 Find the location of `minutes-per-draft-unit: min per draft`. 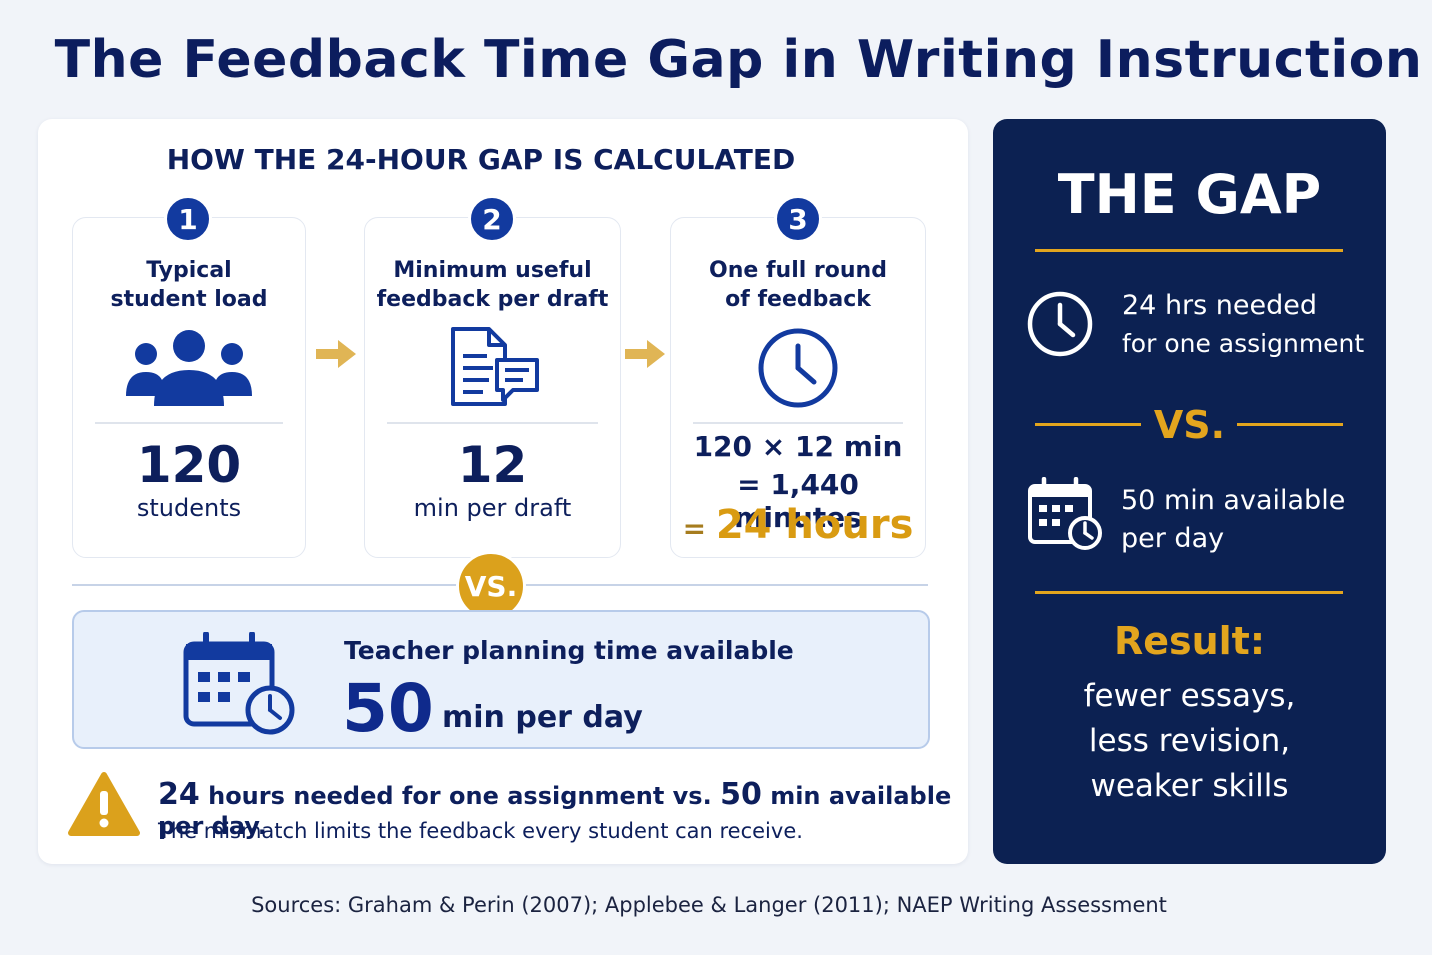

minutes-per-draft-unit: min per draft is located at coordinates (492, 508).